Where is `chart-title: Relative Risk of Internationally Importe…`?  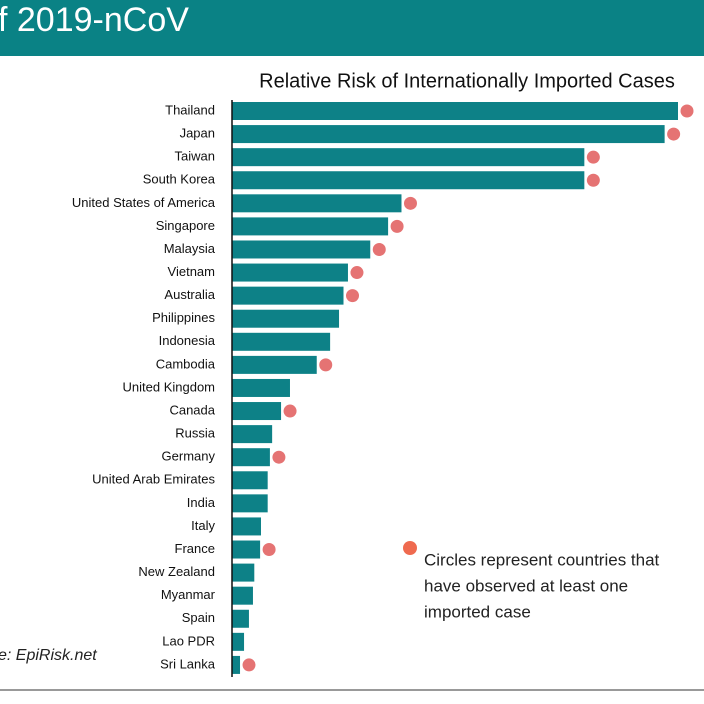 chart-title: Relative Risk of Internationally Importe… is located at coordinates (467, 81).